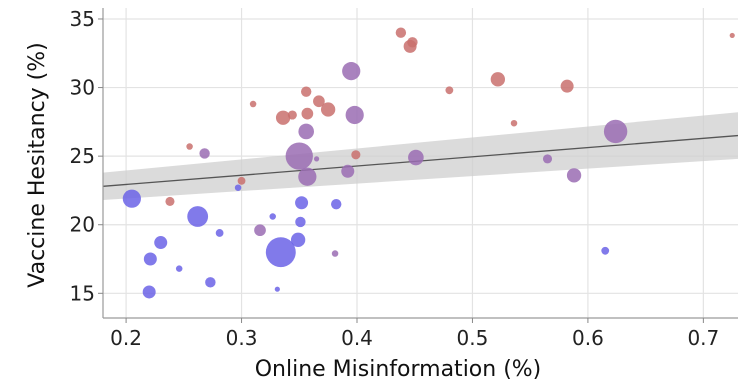 This screenshot has height=386, width=738. What do you see at coordinates (473, 338) in the screenshot?
I see `x-tick-label: 0.5` at bounding box center [473, 338].